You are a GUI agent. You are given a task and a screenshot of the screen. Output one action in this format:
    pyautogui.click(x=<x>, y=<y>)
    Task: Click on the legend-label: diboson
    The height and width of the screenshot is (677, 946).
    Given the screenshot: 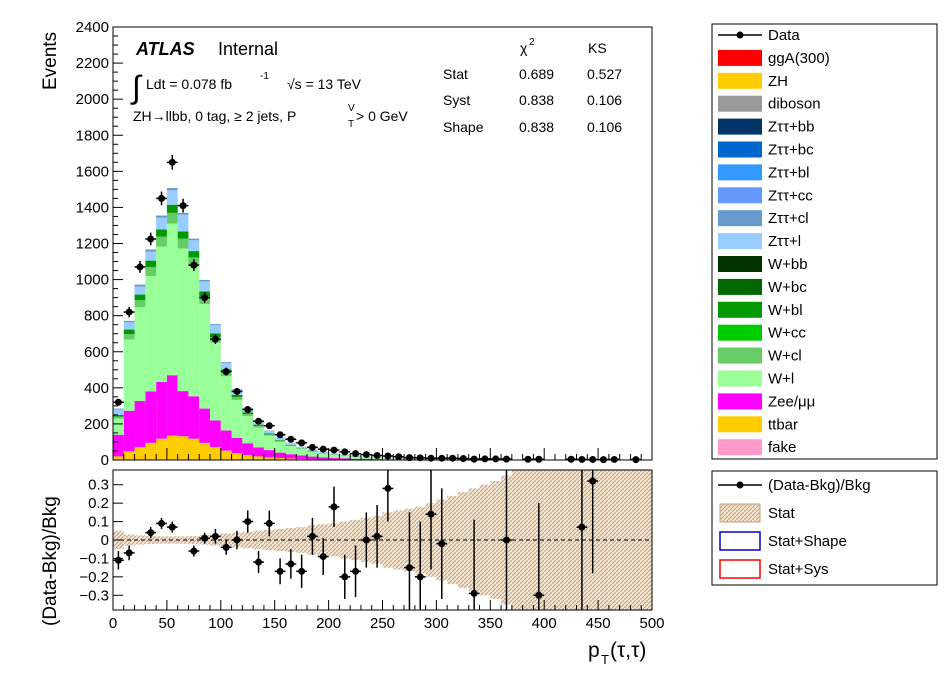 What is the action you would take?
    pyautogui.click(x=794, y=104)
    